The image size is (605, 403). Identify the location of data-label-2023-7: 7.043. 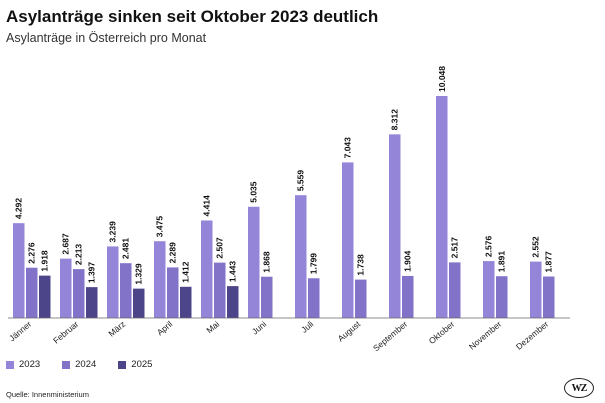
(348, 148).